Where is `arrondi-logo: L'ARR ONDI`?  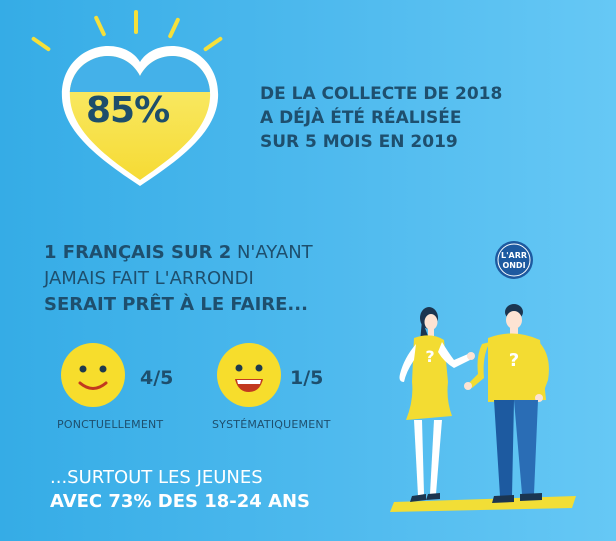
arrondi-logo: L'ARR ONDI is located at coordinates (514, 260).